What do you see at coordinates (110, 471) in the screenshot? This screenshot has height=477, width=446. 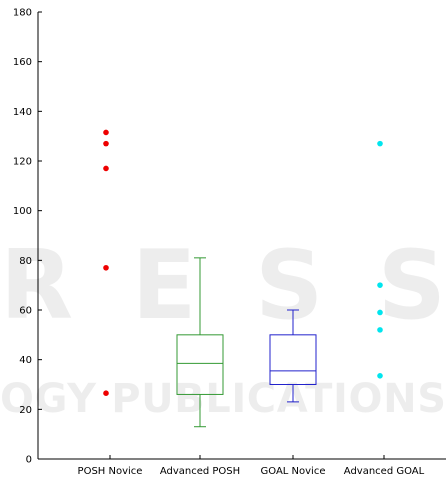 I see `x-category-label: POSH Novice` at bounding box center [110, 471].